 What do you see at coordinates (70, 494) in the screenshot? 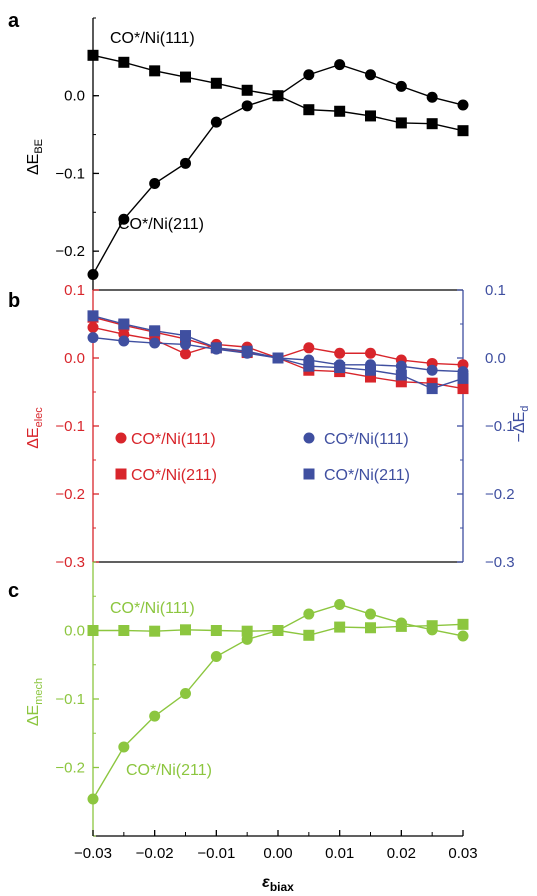
I see `panel-b-ytick-label: −0.2` at bounding box center [70, 494].